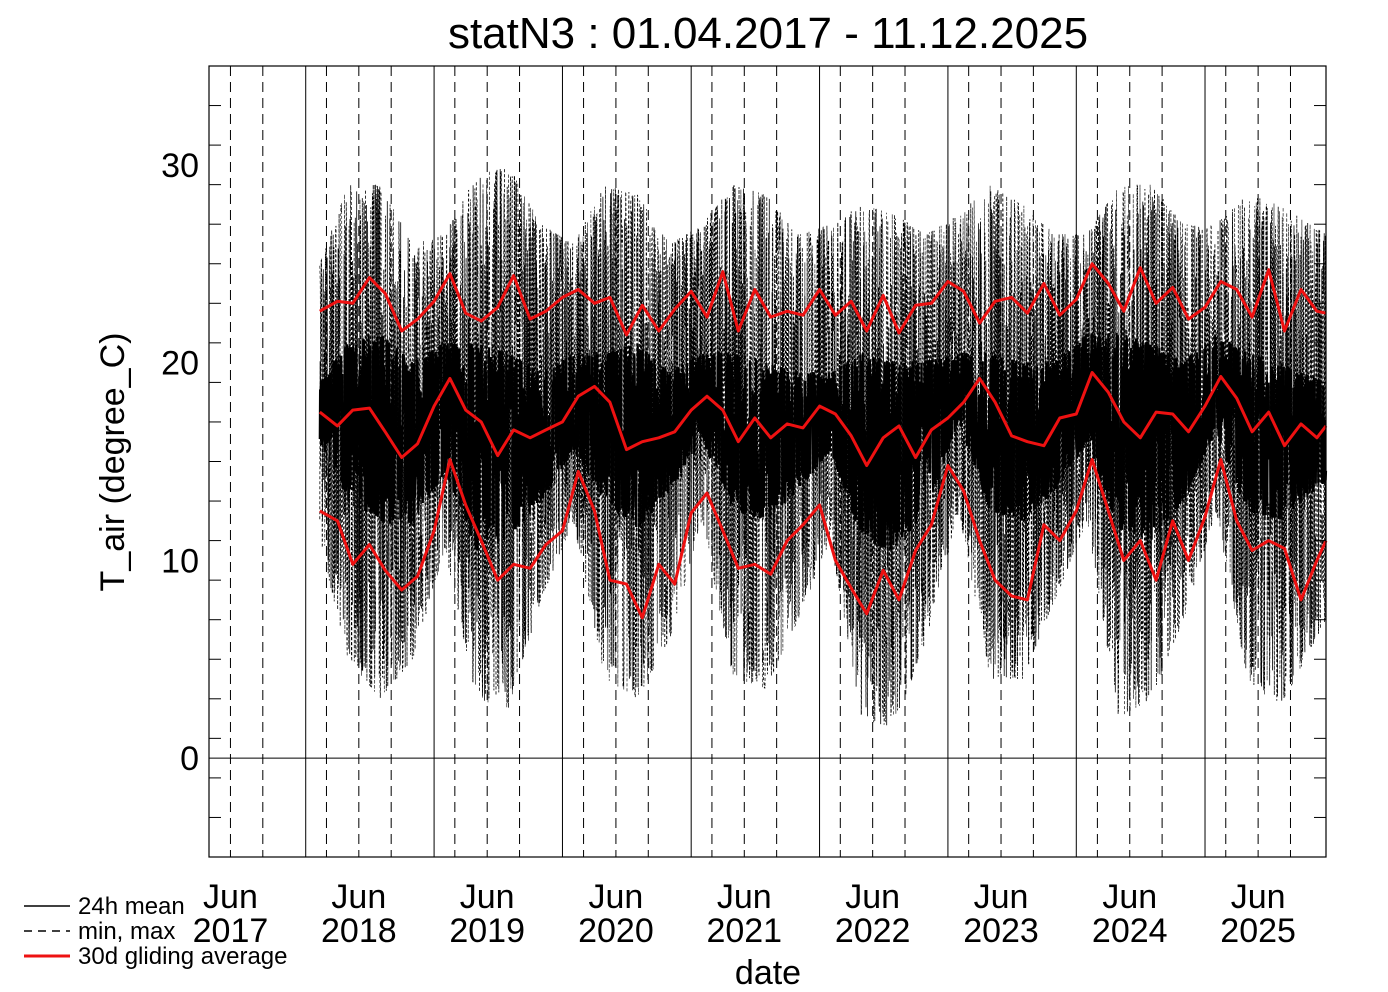 This screenshot has width=1388, height=992. What do you see at coordinates (180, 364) in the screenshot?
I see `y-tick-label: 20` at bounding box center [180, 364].